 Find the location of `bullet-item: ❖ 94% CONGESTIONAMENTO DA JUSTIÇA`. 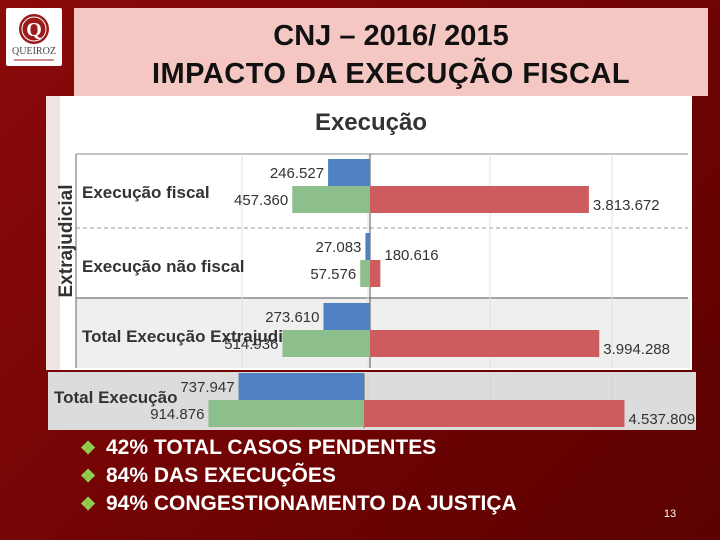

bullet-item: ❖ 94% CONGESTIONAMENTO DA JUSTIÇA is located at coordinates (360, 504).